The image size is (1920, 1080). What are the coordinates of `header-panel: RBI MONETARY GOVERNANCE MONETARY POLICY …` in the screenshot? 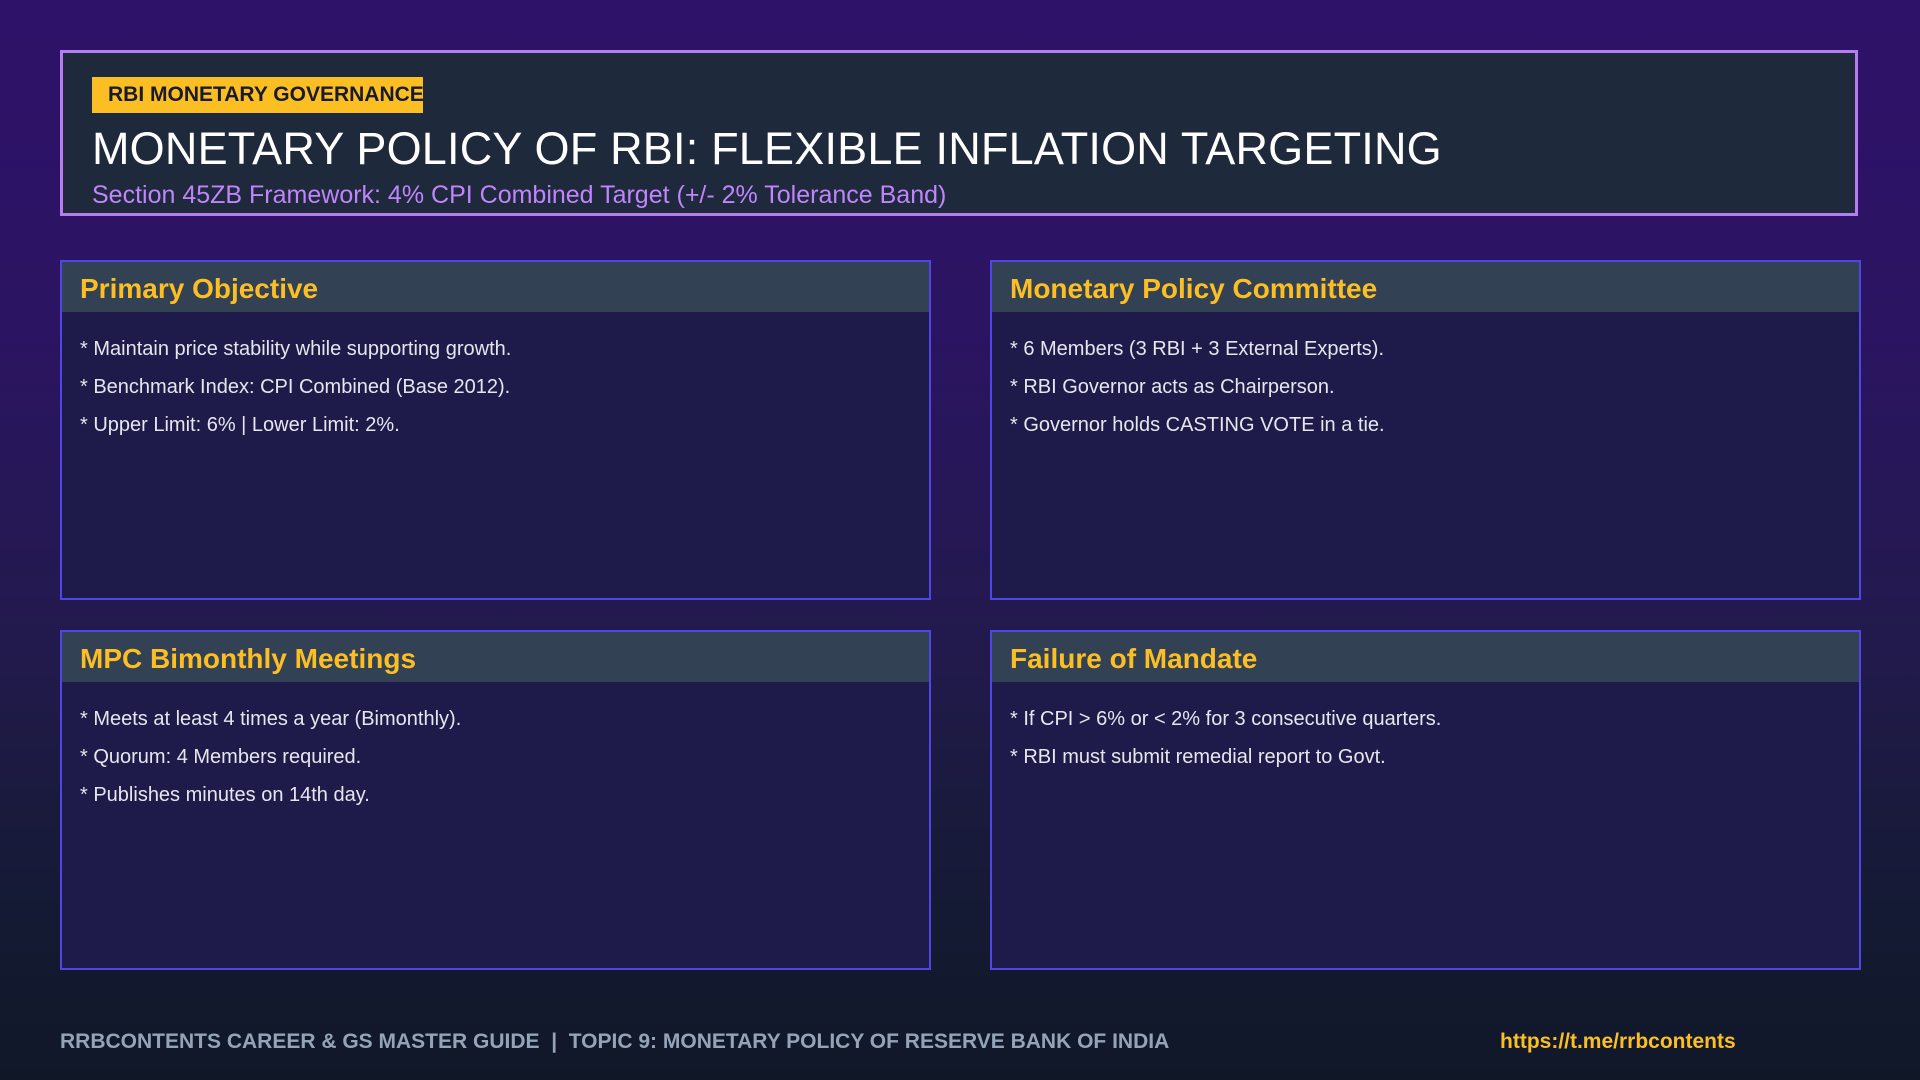 It's located at (959, 133).